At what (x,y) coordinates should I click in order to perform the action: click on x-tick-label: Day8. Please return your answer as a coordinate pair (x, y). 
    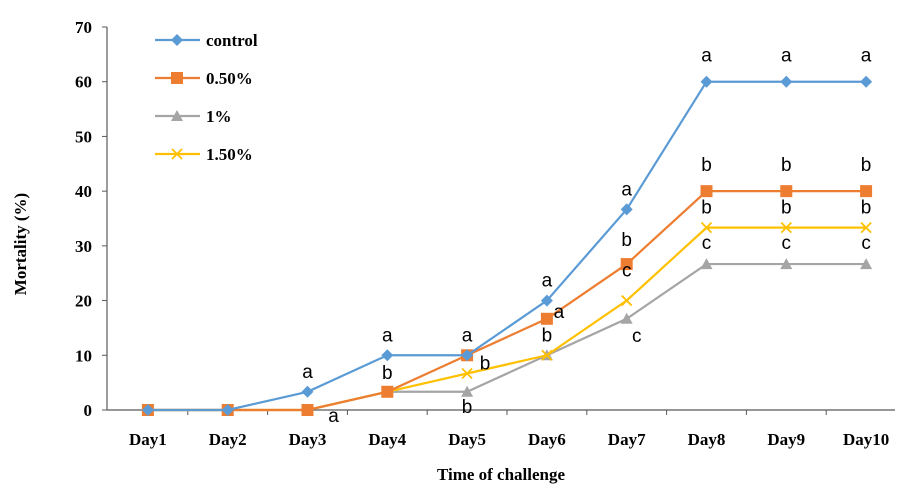
    Looking at the image, I should click on (707, 439).